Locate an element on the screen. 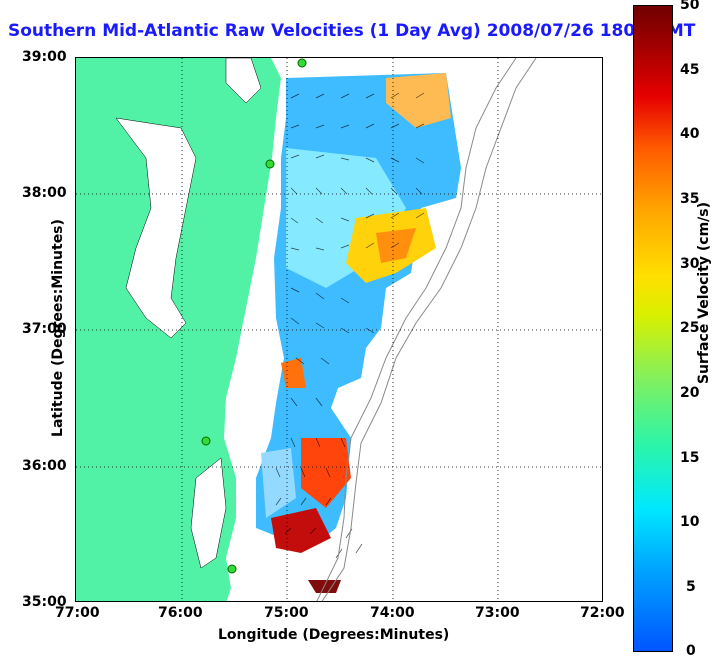  ytick-3: 36:00 is located at coordinates (44, 466).